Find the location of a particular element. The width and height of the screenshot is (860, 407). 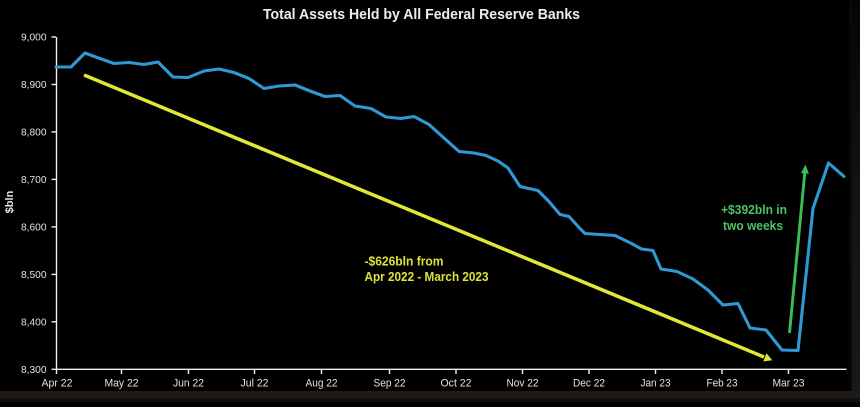

svg-text: 8,900 is located at coordinates (34, 85).